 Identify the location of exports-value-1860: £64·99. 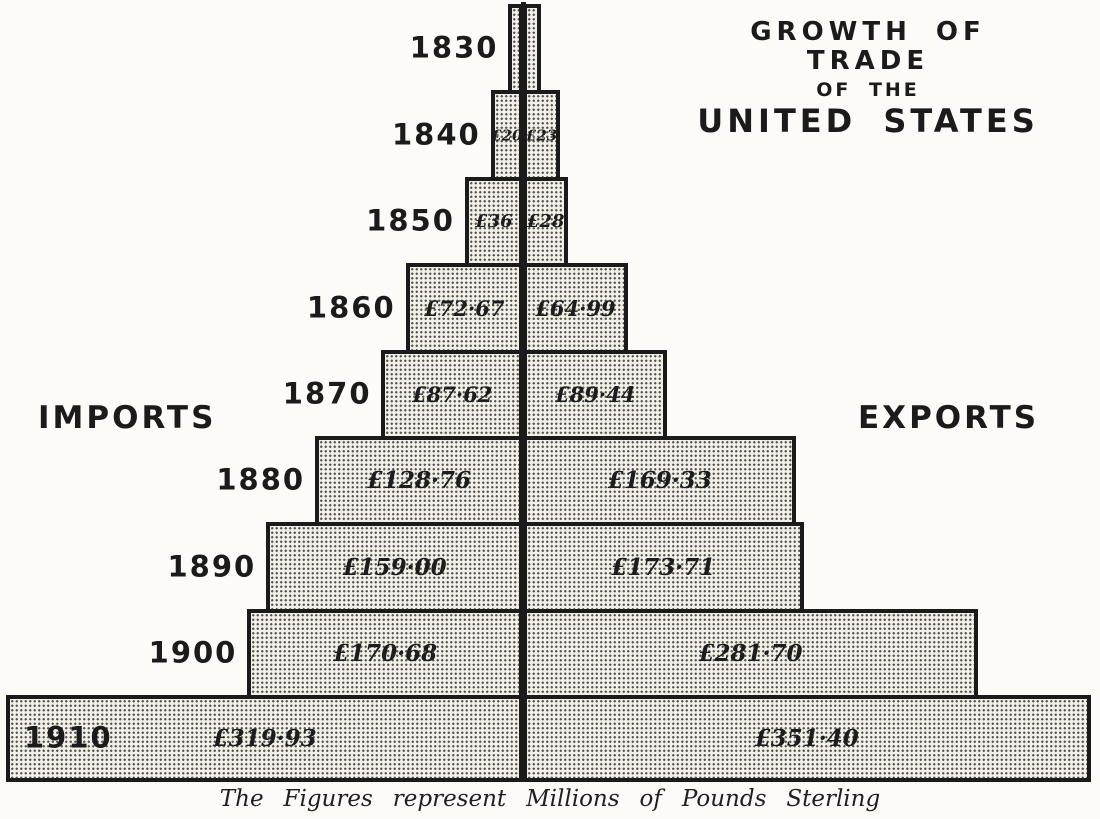
(575, 308).